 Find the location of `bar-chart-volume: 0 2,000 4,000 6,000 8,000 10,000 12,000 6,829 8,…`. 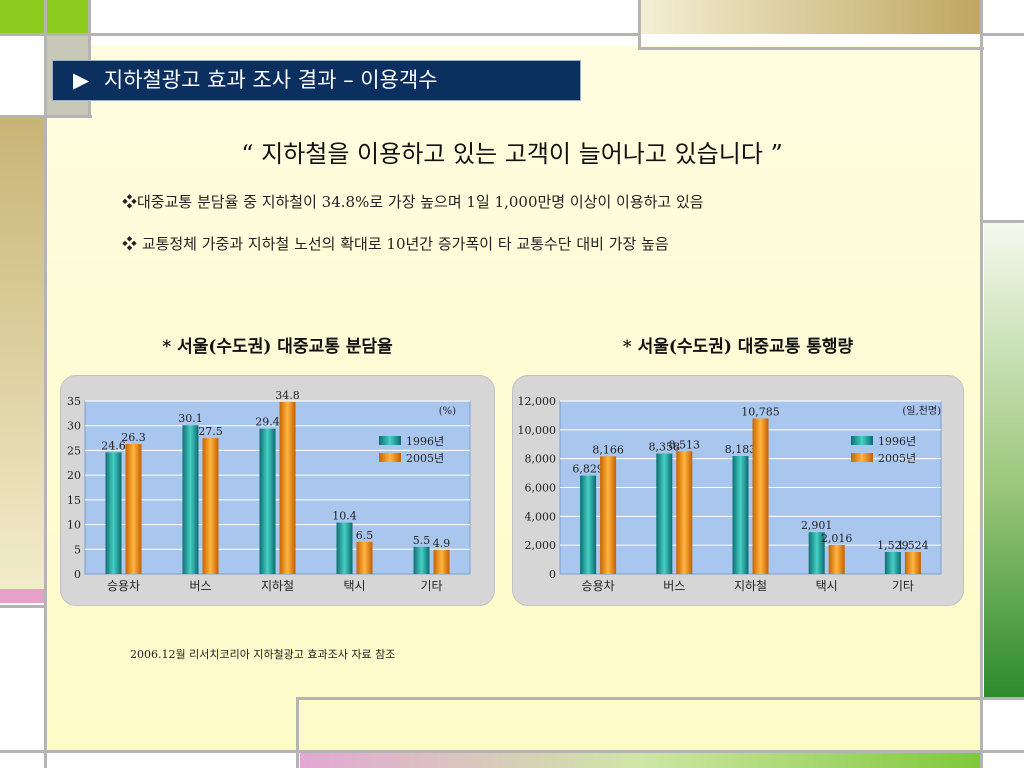

bar-chart-volume: 0 2,000 4,000 6,000 8,000 10,000 12,000 6,829 8,… is located at coordinates (730, 494).